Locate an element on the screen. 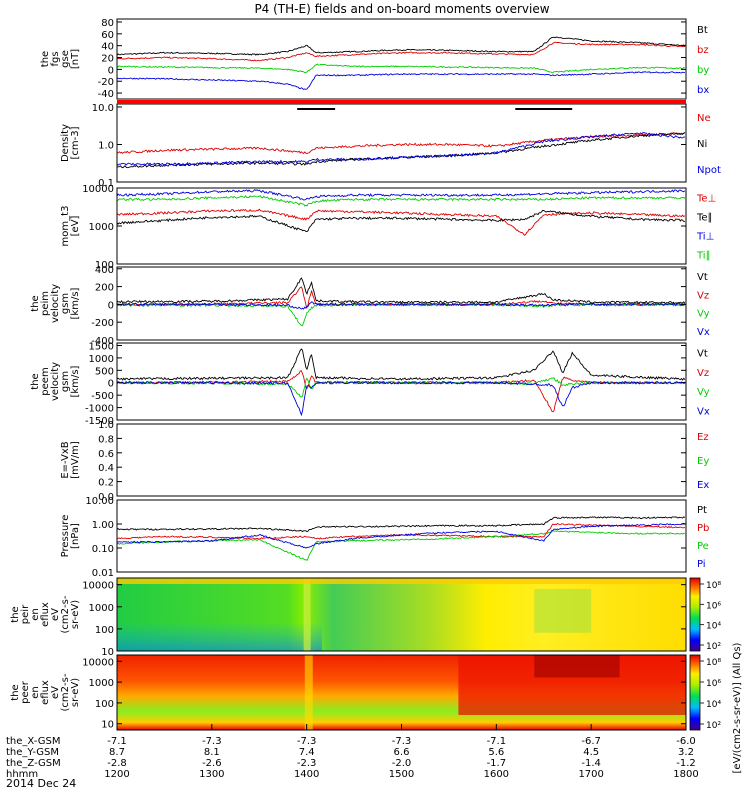 The image size is (750, 804). mode-bar is located at coordinates (401, 102).